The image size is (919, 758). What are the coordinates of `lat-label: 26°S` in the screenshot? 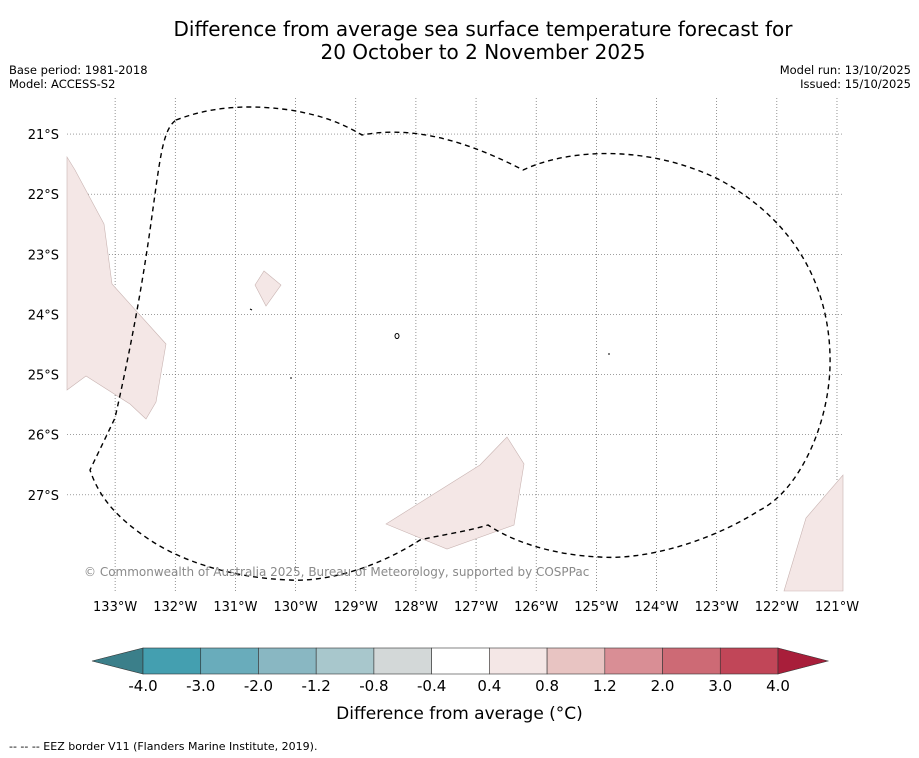 It's located at (43, 436).